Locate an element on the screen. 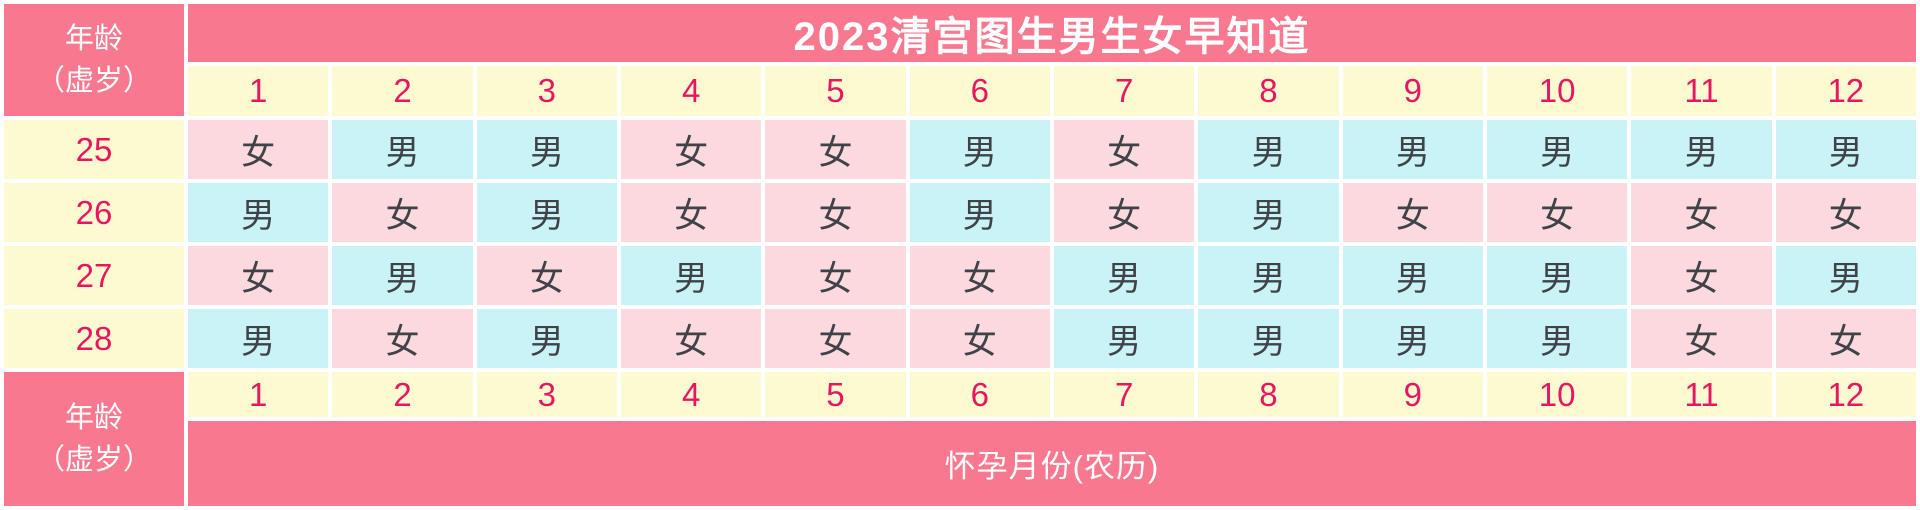 The height and width of the screenshot is (510, 1920). age-row-25: 25 女男男女女男女男男男男男 is located at coordinates (960, 149).